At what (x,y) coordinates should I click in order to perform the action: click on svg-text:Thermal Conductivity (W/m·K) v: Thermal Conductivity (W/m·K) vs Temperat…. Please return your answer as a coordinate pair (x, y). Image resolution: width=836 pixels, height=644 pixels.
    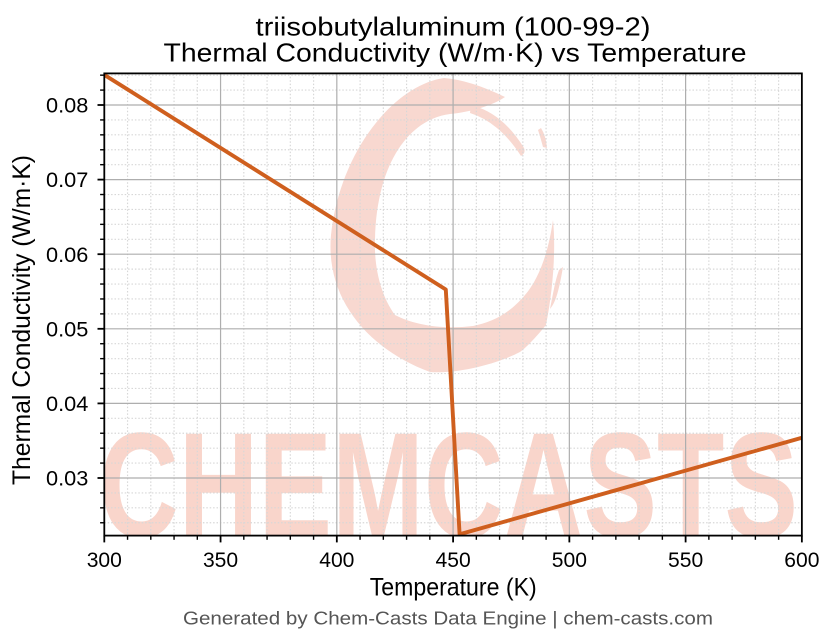
    Looking at the image, I should click on (455, 52).